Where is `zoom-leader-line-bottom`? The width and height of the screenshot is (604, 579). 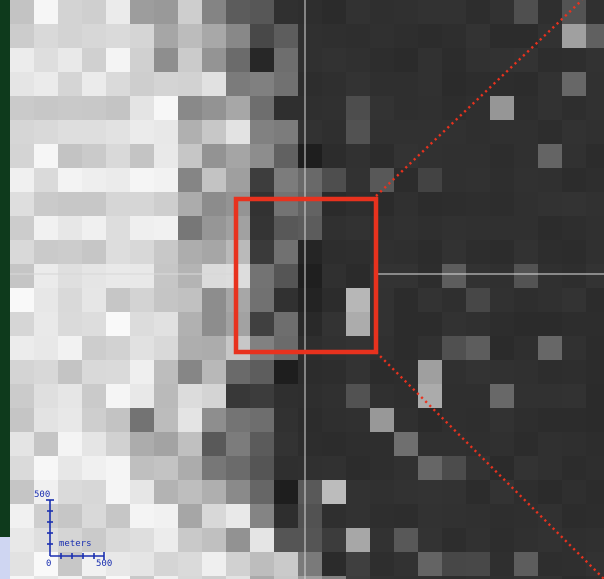 zoom-leader-line-bottom is located at coordinates (489, 465).